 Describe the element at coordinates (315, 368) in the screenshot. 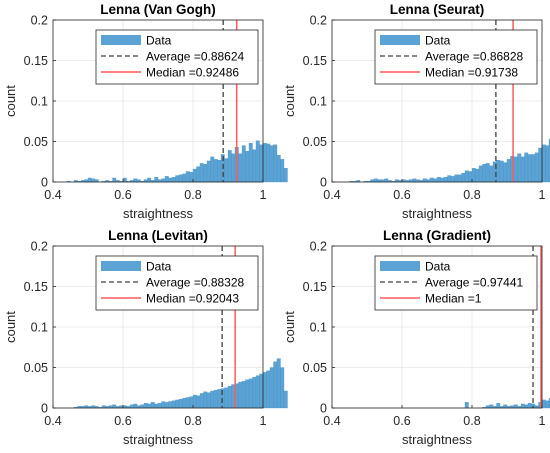

I see `y-tick-label: 0.05` at that location.